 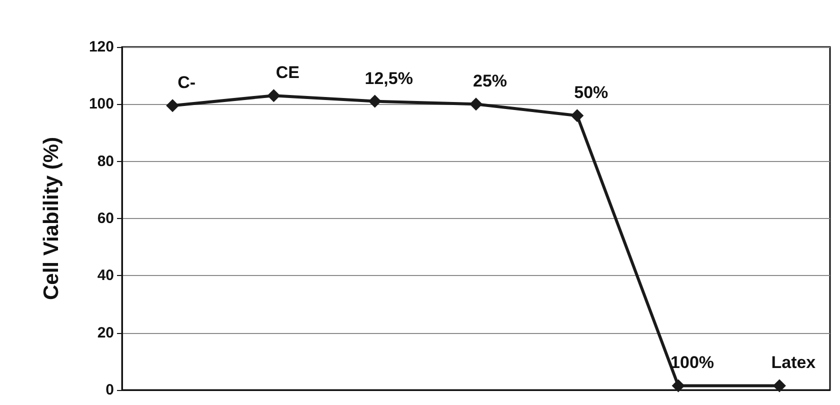 What do you see at coordinates (288, 72) in the screenshot?
I see `x-tick-label: CE` at bounding box center [288, 72].